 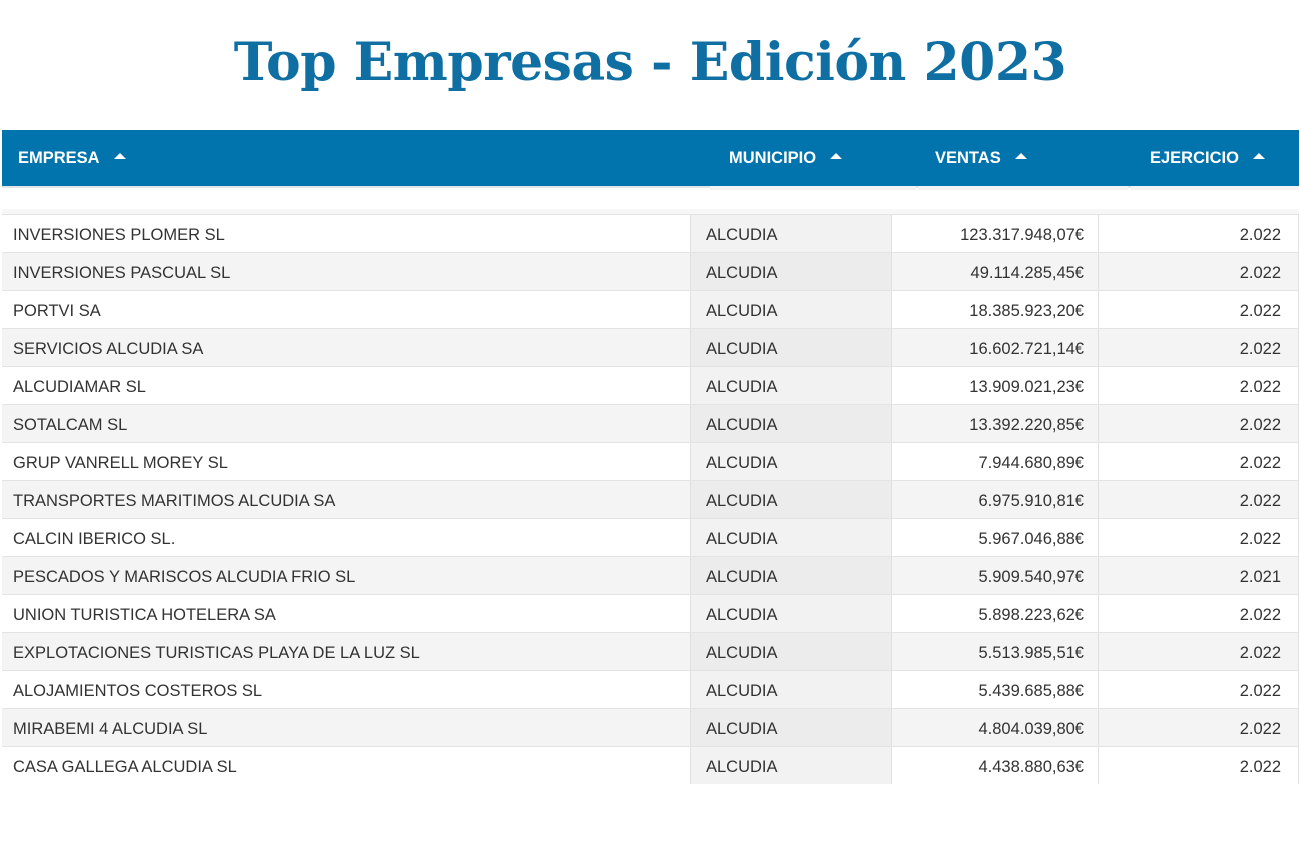 What do you see at coordinates (995, 689) in the screenshot?
I see `sales-value-cell: 5.439.685,88€` at bounding box center [995, 689].